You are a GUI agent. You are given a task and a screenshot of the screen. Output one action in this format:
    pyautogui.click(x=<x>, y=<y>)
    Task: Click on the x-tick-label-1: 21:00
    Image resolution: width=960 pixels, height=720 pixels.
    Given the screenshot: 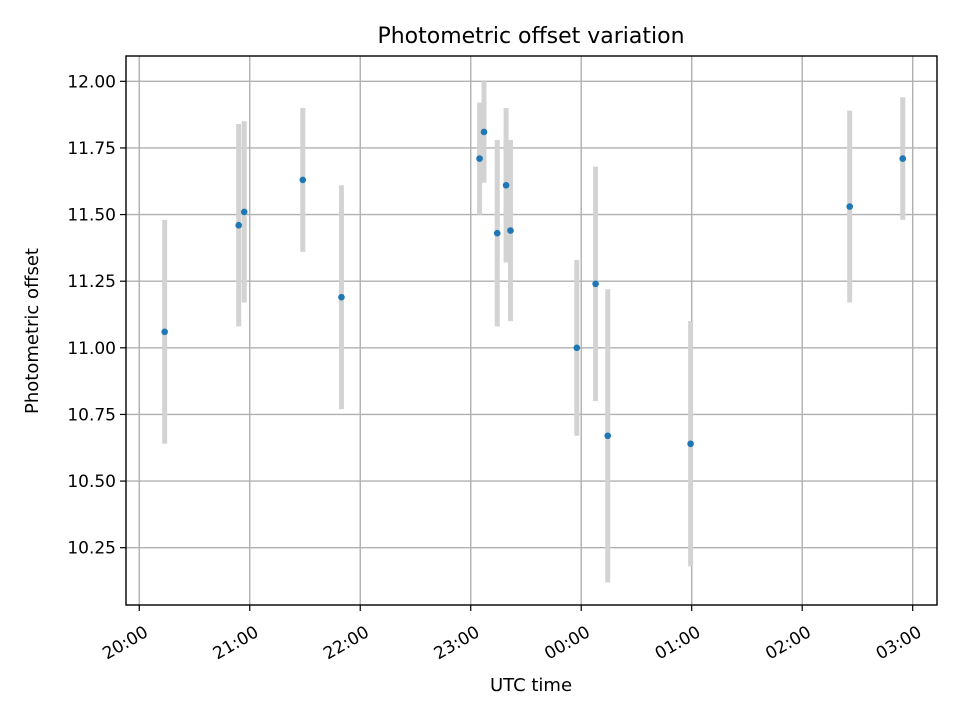 What is the action you would take?
    pyautogui.click(x=236, y=643)
    